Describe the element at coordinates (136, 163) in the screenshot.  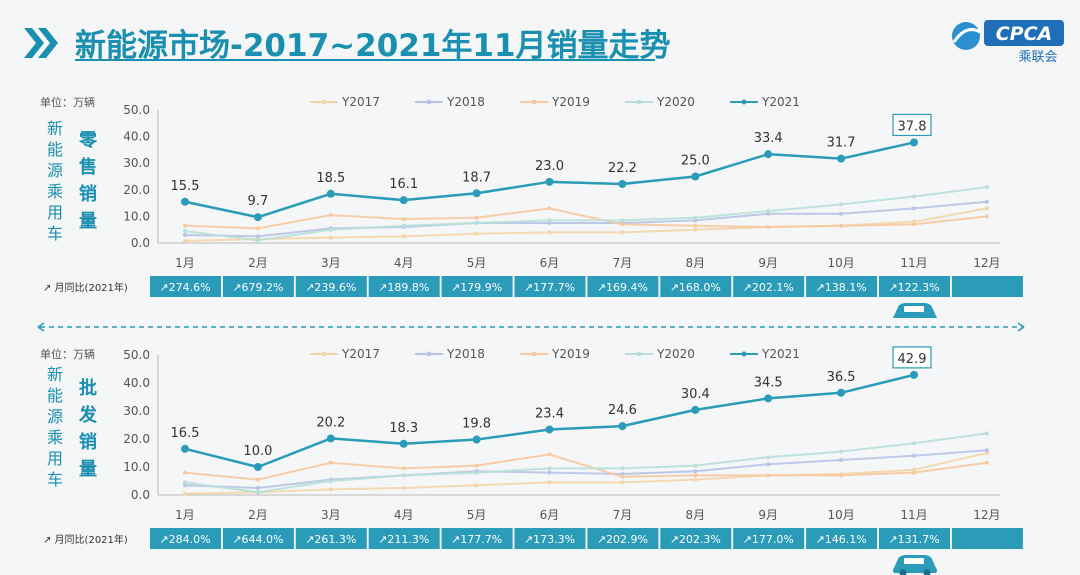
I see `y-tick-label: 30.0` at that location.